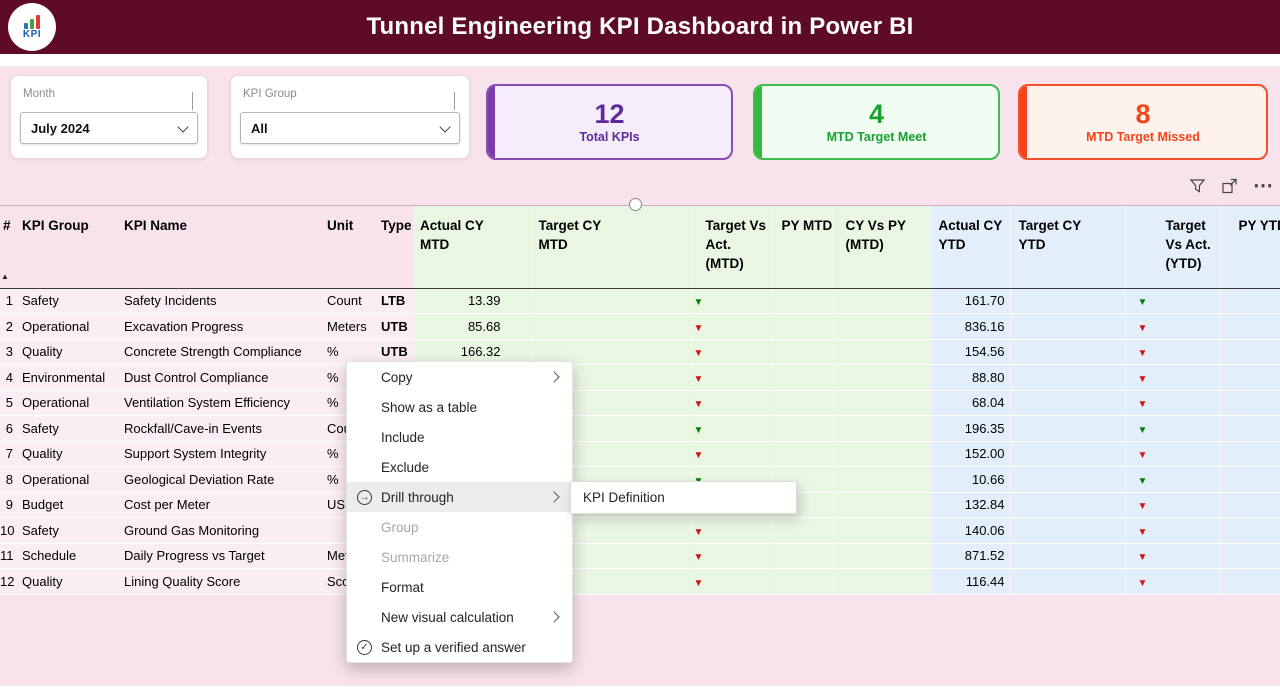  What do you see at coordinates (66, 247) in the screenshot?
I see `column-header-kpi-group: KPI Group` at bounding box center [66, 247].